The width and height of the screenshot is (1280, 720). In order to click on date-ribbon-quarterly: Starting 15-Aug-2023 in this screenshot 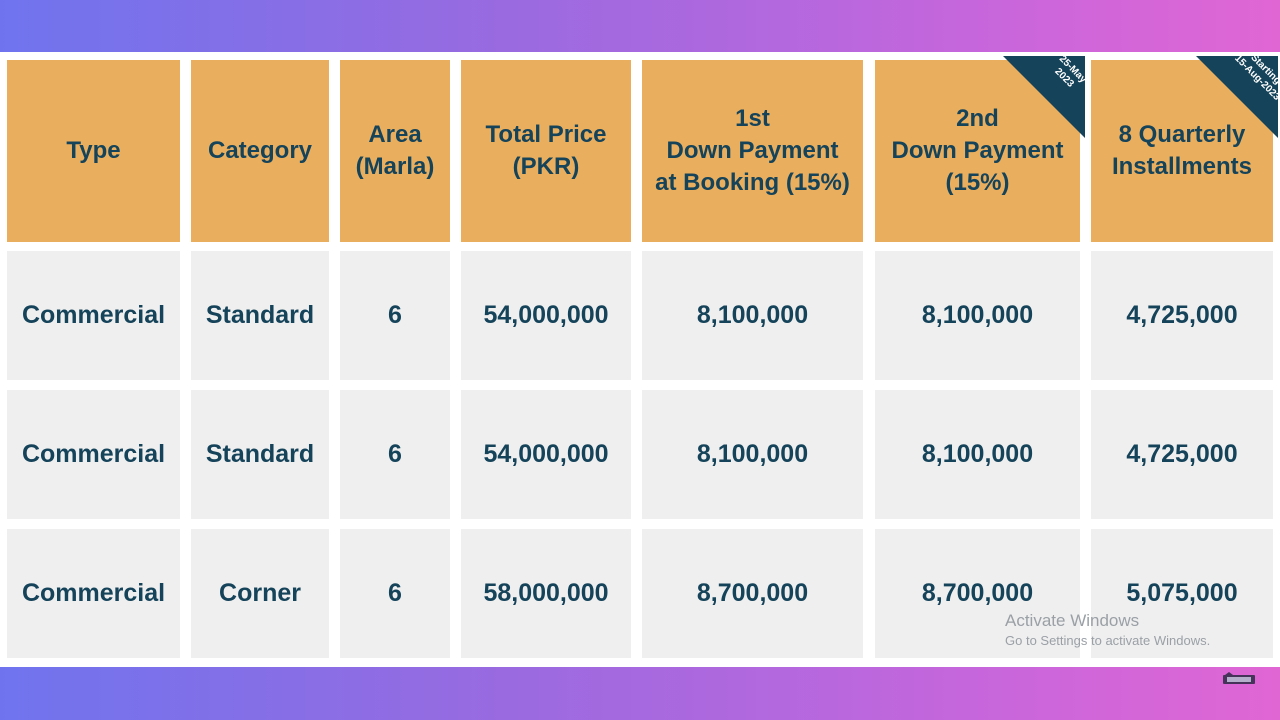, I will do `click(1237, 97)`.